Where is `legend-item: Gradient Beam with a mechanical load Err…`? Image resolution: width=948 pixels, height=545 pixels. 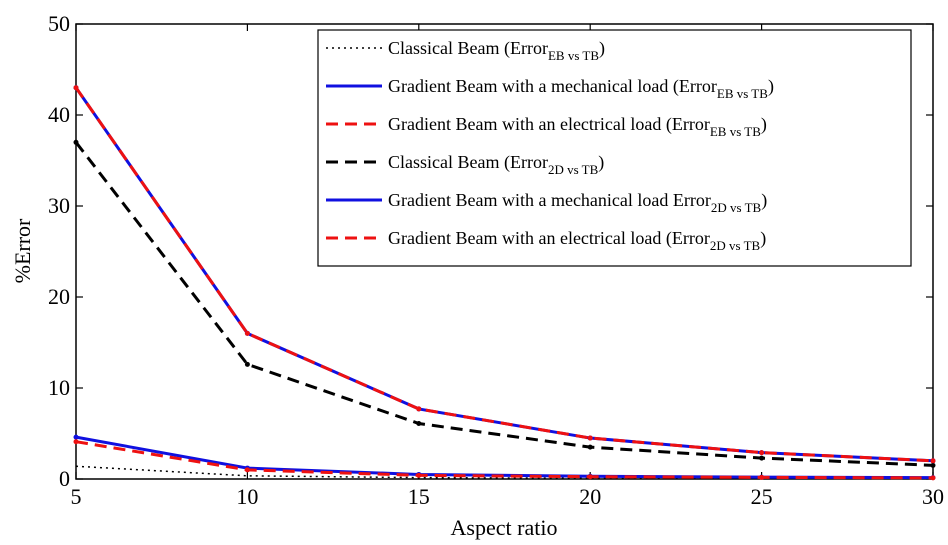
legend-item: Gradient Beam with a mechanical load Err… is located at coordinates (546, 202).